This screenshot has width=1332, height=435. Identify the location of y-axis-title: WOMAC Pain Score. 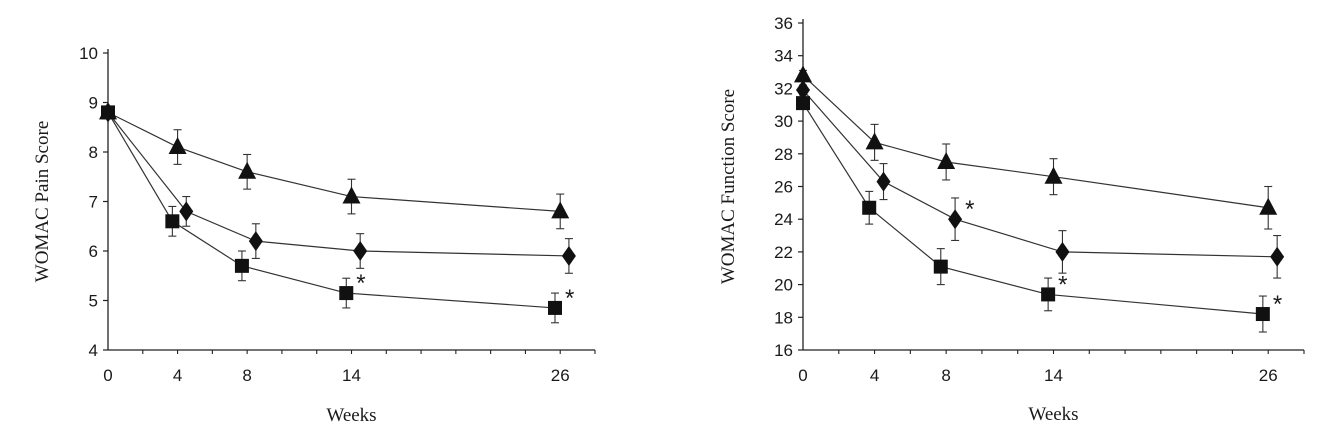
(42, 201).